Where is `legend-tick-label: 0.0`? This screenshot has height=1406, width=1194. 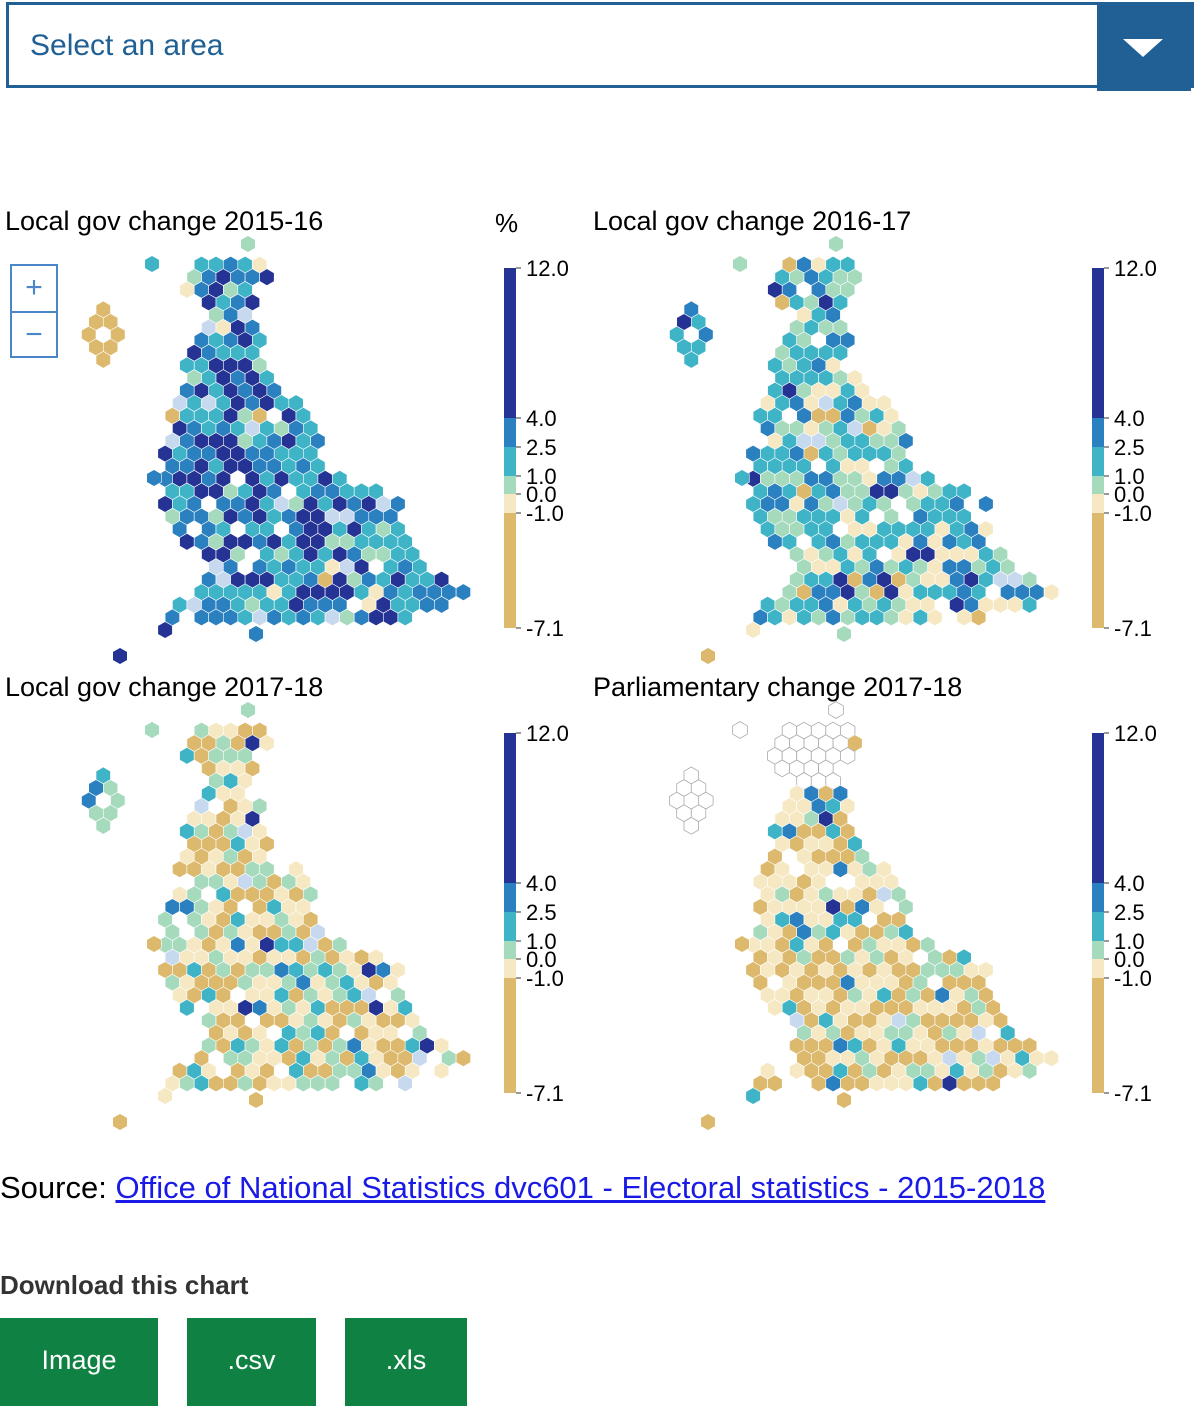
legend-tick-label: 0.0 is located at coordinates (541, 494).